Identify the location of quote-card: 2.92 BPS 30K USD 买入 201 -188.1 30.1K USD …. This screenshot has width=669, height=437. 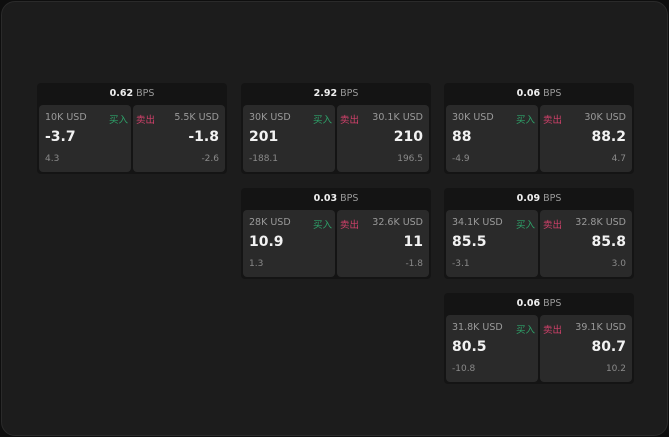
(336, 128).